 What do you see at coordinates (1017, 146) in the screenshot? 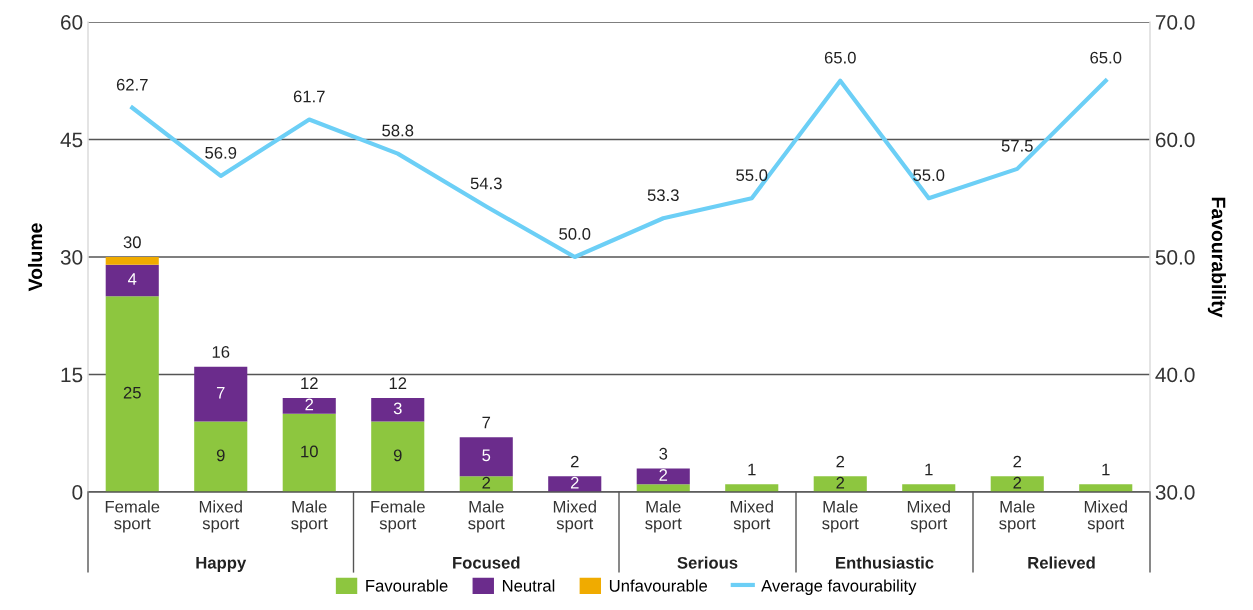
I see `data-label: 57.5` at bounding box center [1017, 146].